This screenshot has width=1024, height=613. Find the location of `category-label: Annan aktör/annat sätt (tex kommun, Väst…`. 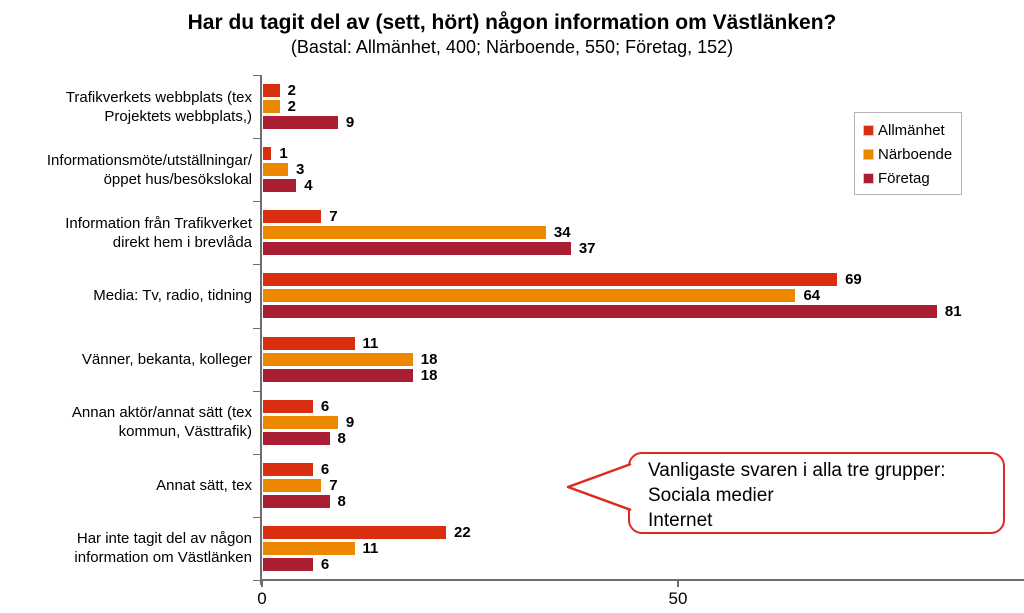

category-label: Annan aktör/annat sätt (tex kommun, Väst… is located at coordinates (161, 422).